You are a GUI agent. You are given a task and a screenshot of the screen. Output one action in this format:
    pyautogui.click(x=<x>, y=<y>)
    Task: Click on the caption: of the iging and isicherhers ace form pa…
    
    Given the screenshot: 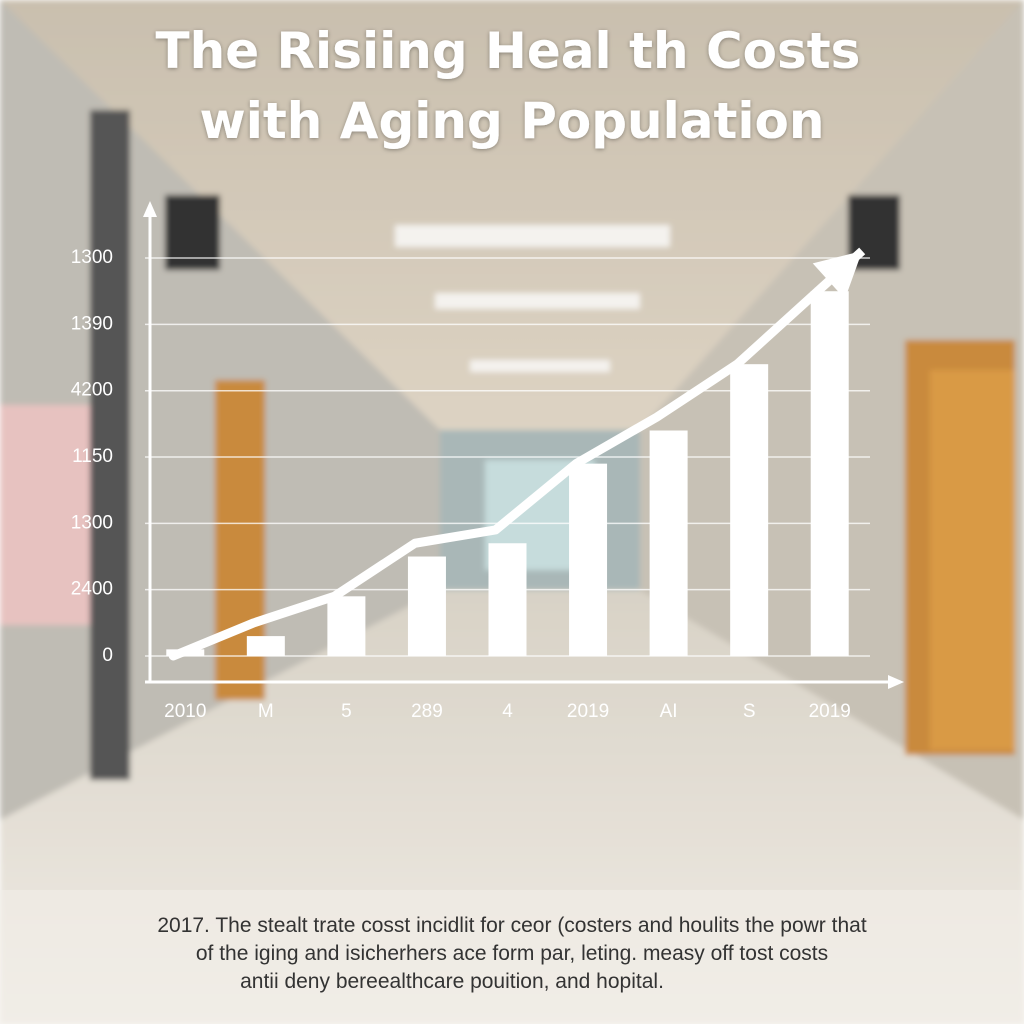 What is the action you would take?
    pyautogui.click(x=512, y=953)
    